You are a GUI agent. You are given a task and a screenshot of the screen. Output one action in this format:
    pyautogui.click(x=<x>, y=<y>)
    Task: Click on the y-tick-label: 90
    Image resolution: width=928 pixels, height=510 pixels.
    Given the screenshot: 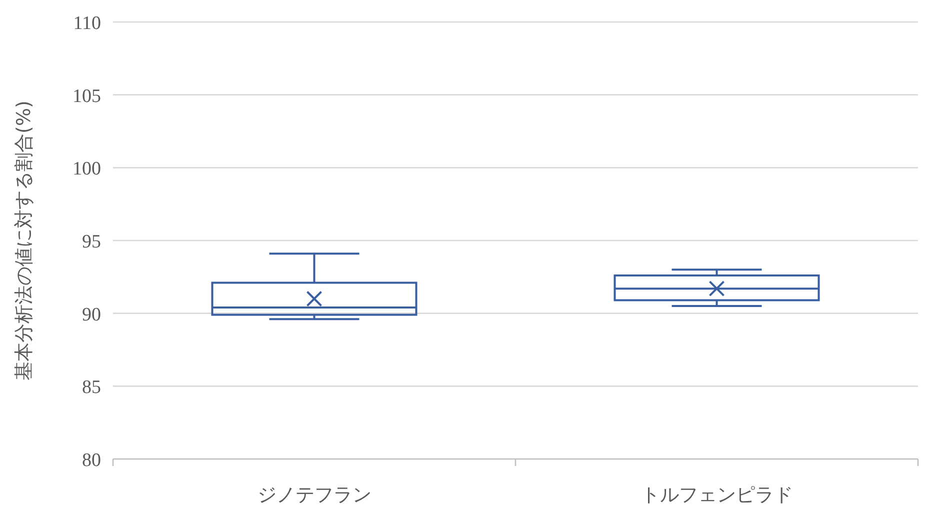 What is the action you would take?
    pyautogui.click(x=91, y=315)
    